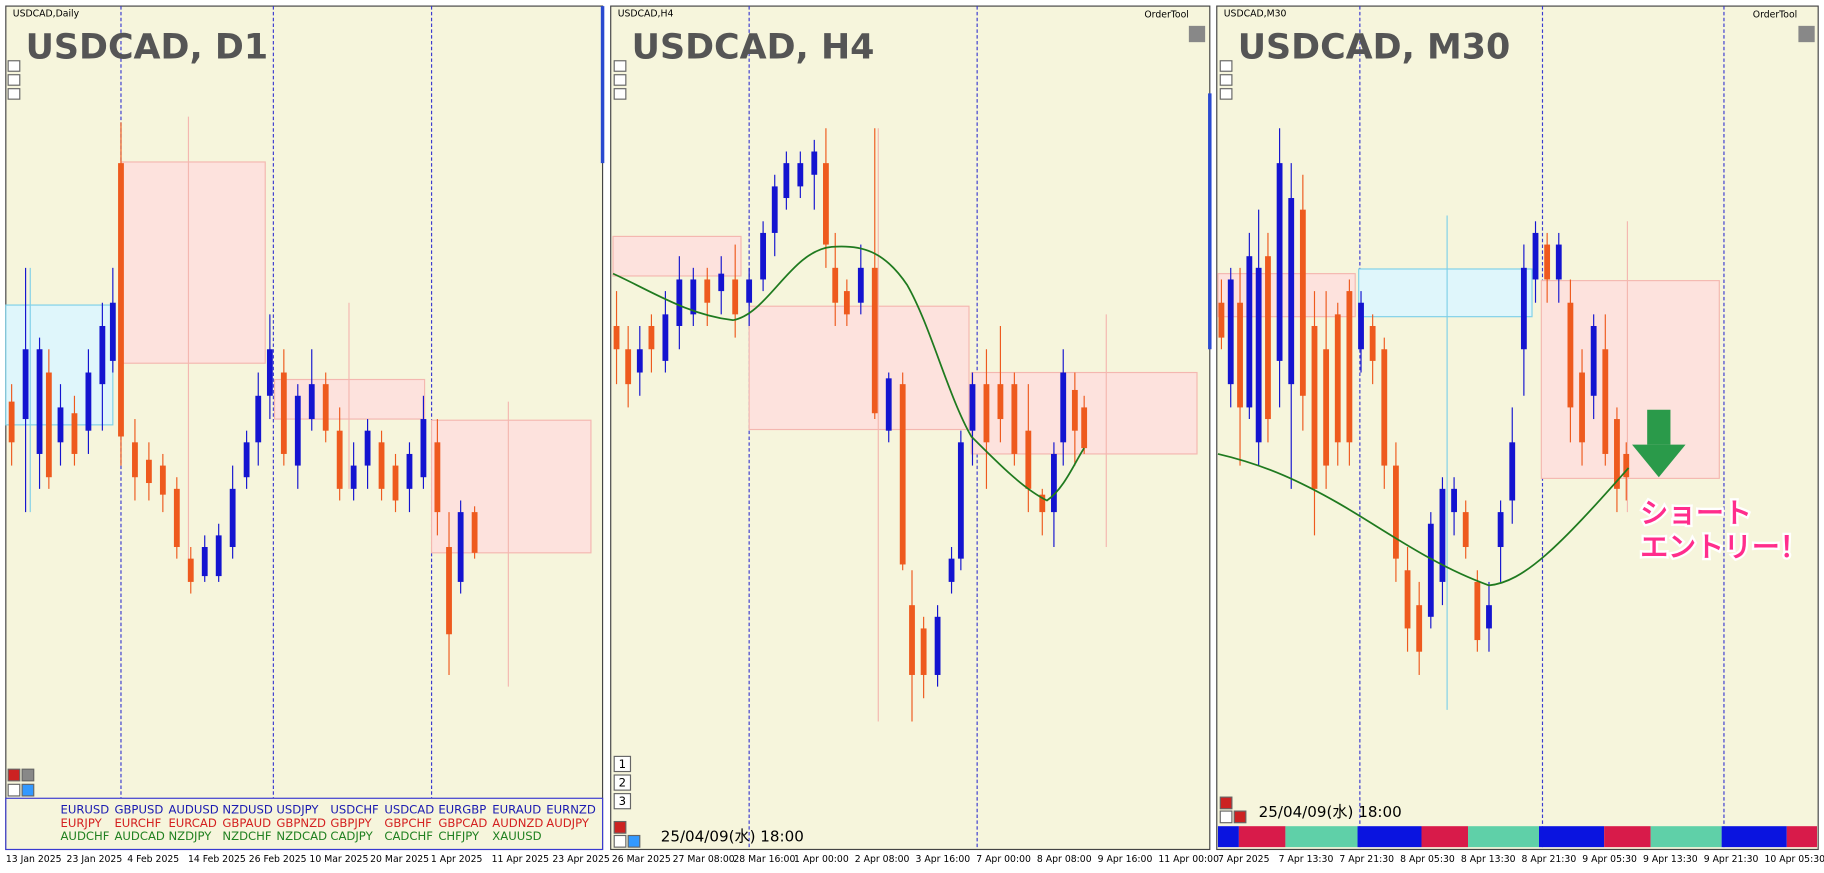 Image resolution: width=1824 pixels, height=873 pixels. I want to click on pair-button: AUDUSD, so click(193, 809).